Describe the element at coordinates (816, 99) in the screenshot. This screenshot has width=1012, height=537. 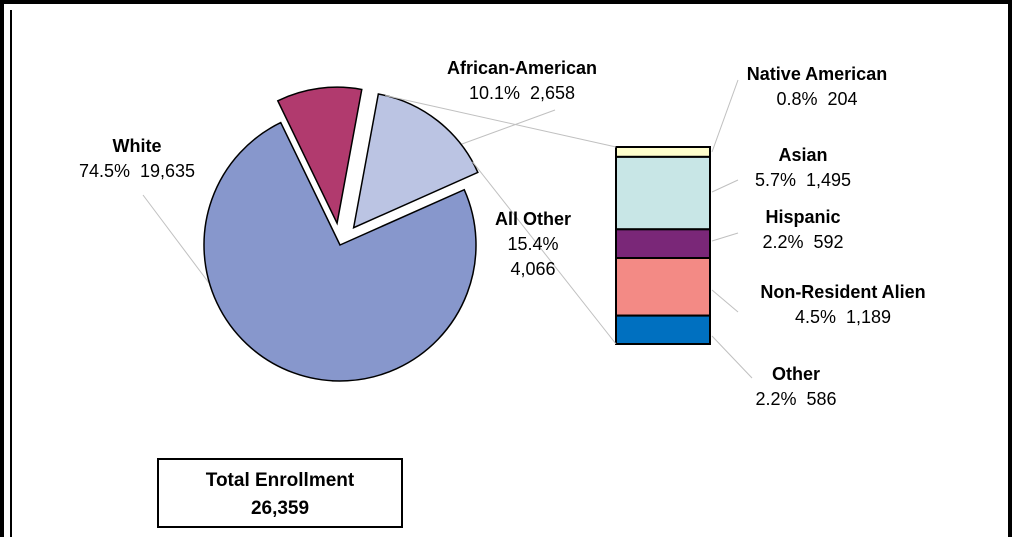
I see `label-native-american-value: 0.8% 204` at that location.